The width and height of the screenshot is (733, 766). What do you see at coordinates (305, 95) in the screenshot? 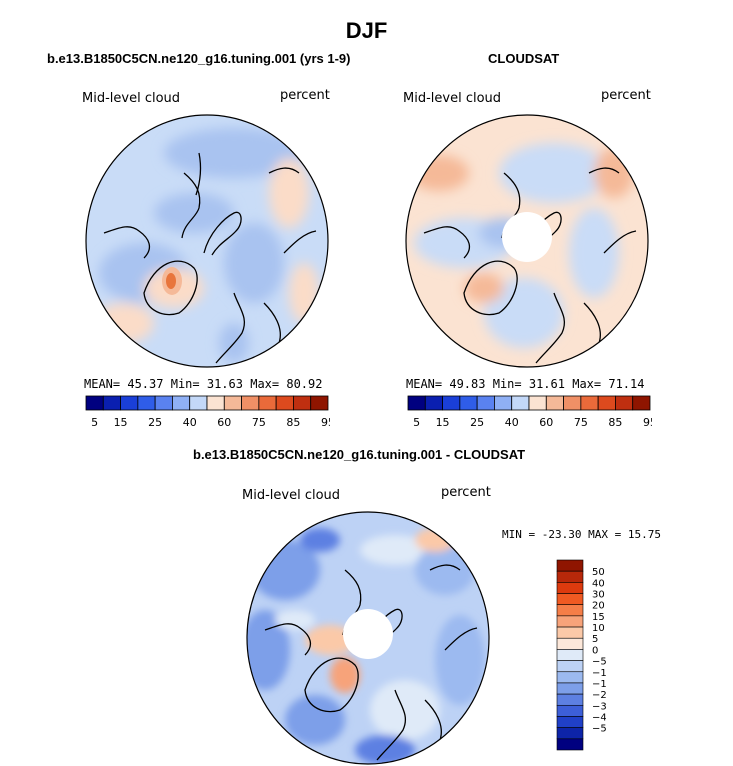
I see `model-units-label: percent` at bounding box center [305, 95].